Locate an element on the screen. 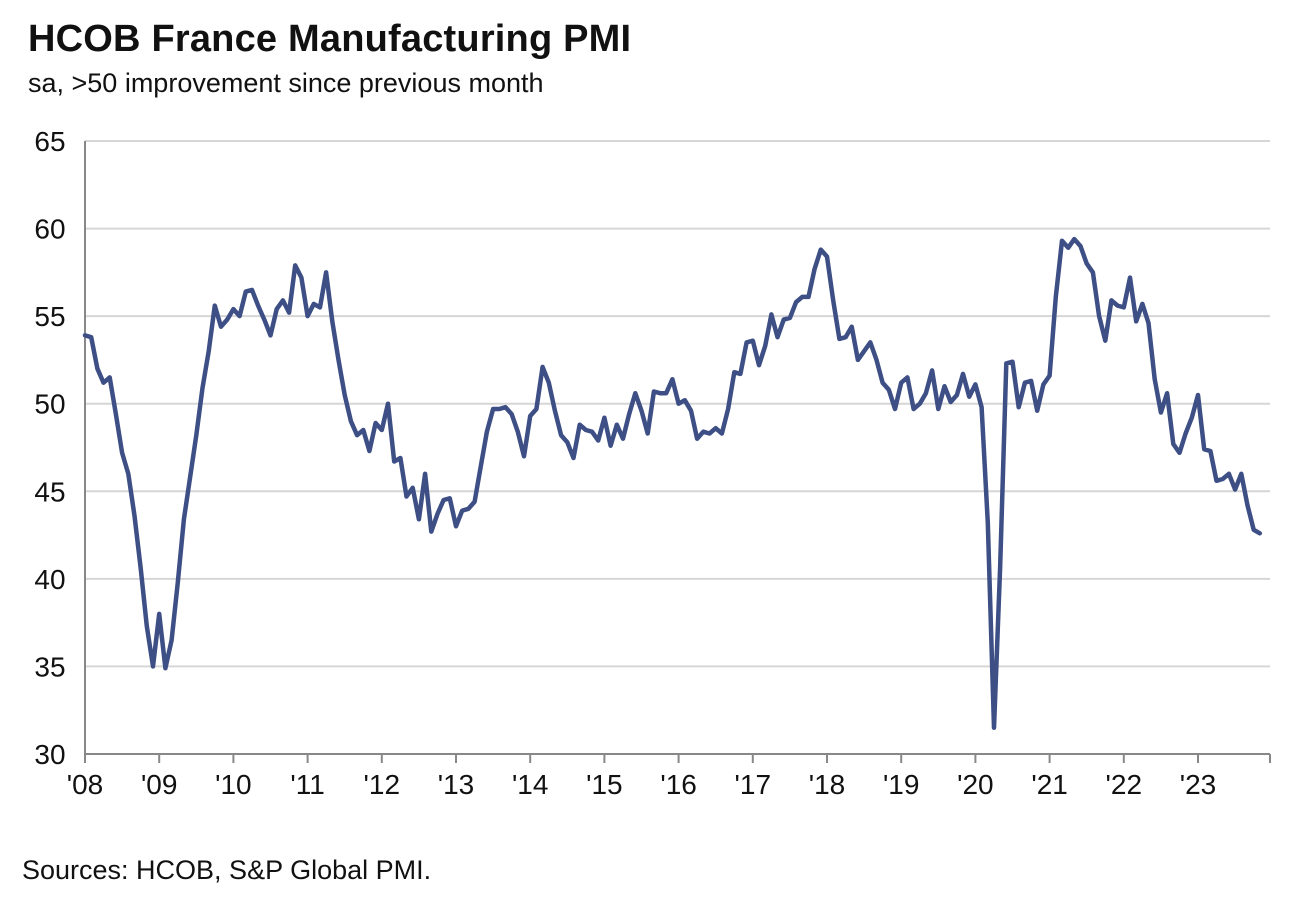 This screenshot has width=1290, height=897. x-tick-label: '16 is located at coordinates (678, 784).